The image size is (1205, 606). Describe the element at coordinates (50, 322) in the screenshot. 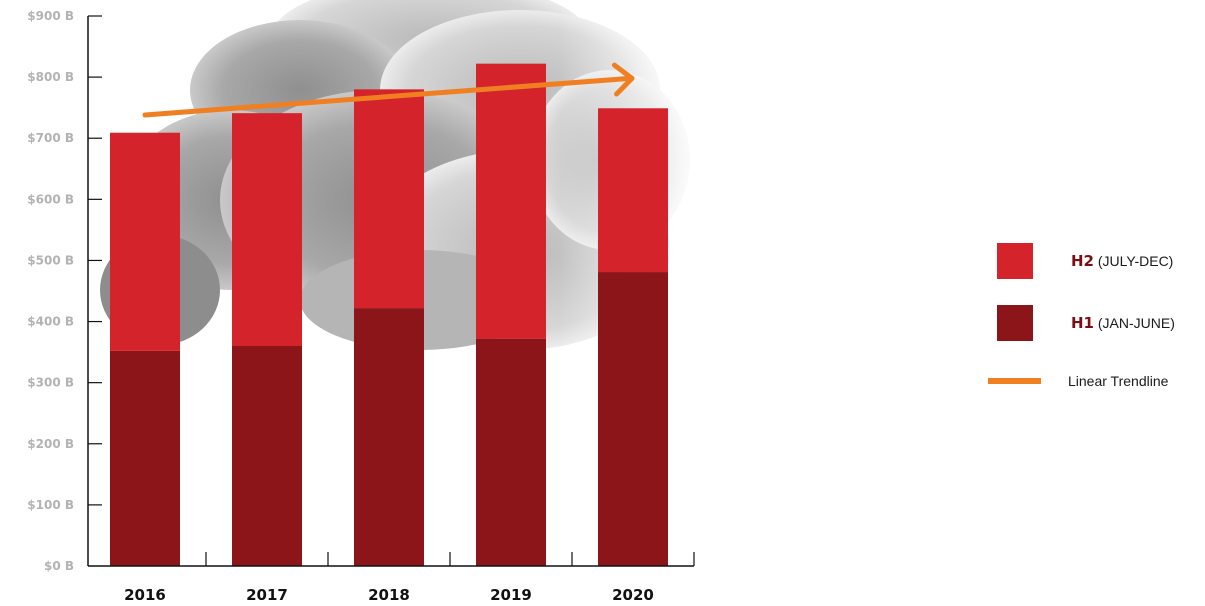

I see `y-tick-label: $400 B` at that location.